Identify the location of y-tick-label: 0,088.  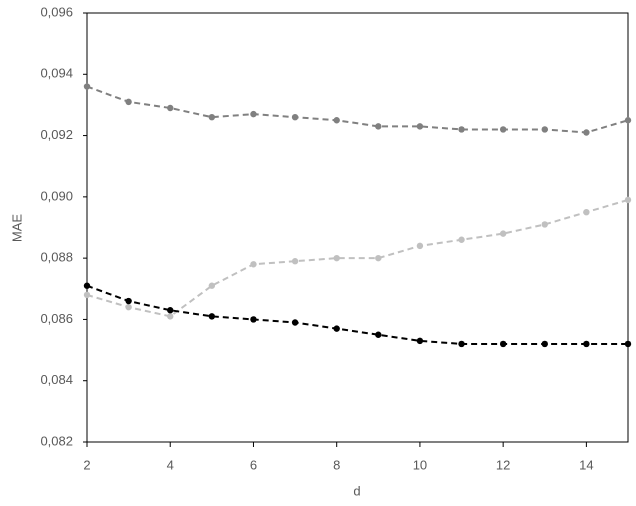
(56, 257).